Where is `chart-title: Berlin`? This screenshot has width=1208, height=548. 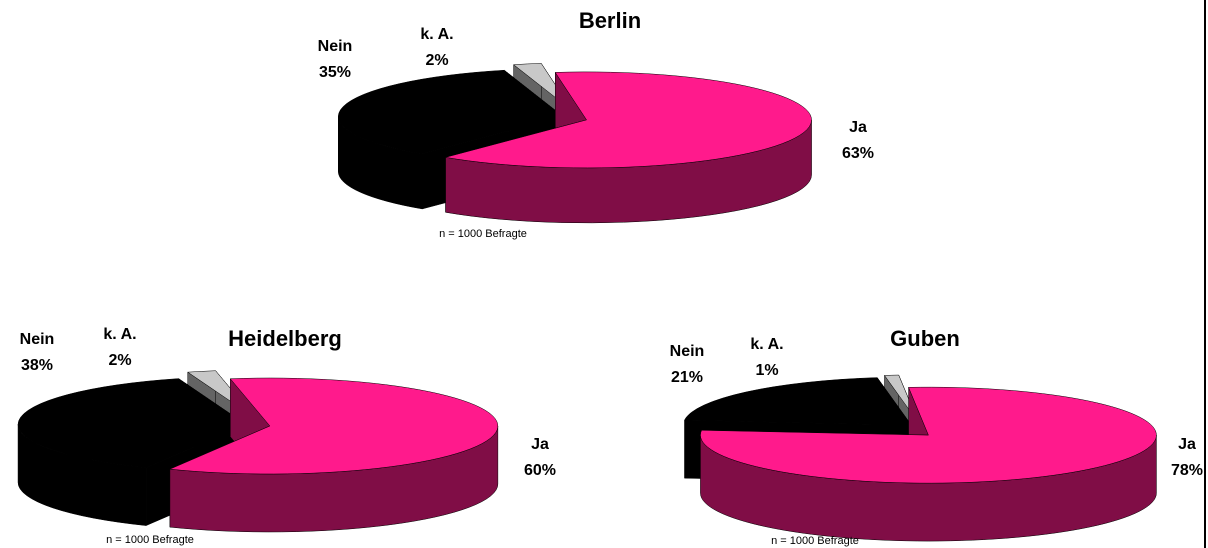 chart-title: Berlin is located at coordinates (610, 20).